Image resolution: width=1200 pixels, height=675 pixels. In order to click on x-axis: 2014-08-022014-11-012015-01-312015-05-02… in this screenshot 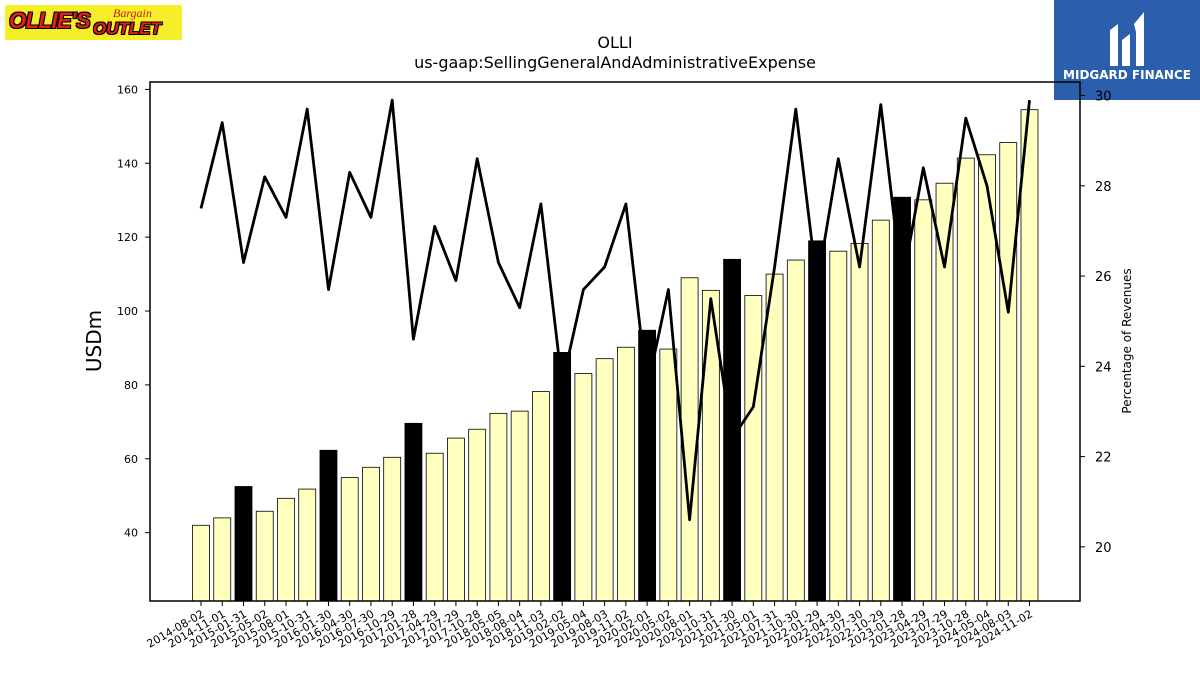, I will do `click(590, 626)`.